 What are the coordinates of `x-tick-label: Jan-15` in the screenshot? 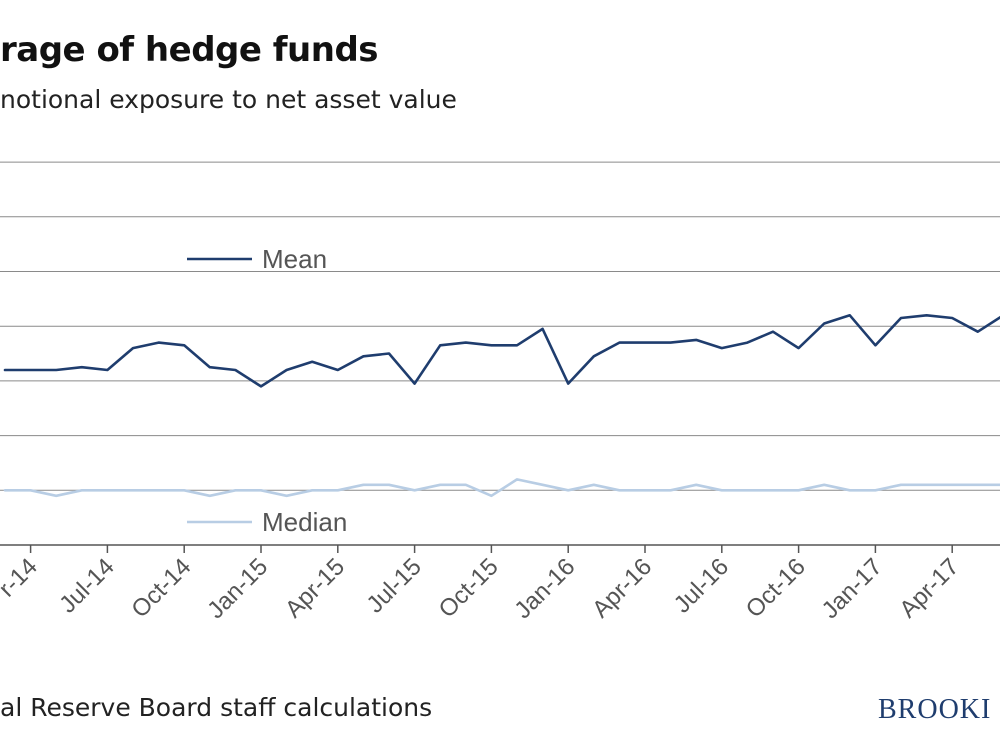 It's located at (237, 588).